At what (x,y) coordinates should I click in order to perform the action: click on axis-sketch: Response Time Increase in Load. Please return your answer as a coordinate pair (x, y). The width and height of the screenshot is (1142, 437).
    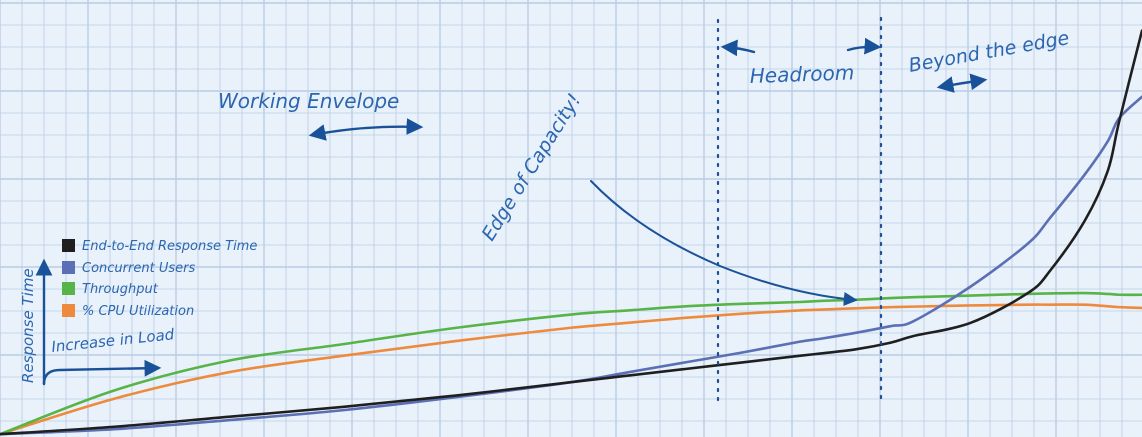
    Looking at the image, I should click on (97, 322).